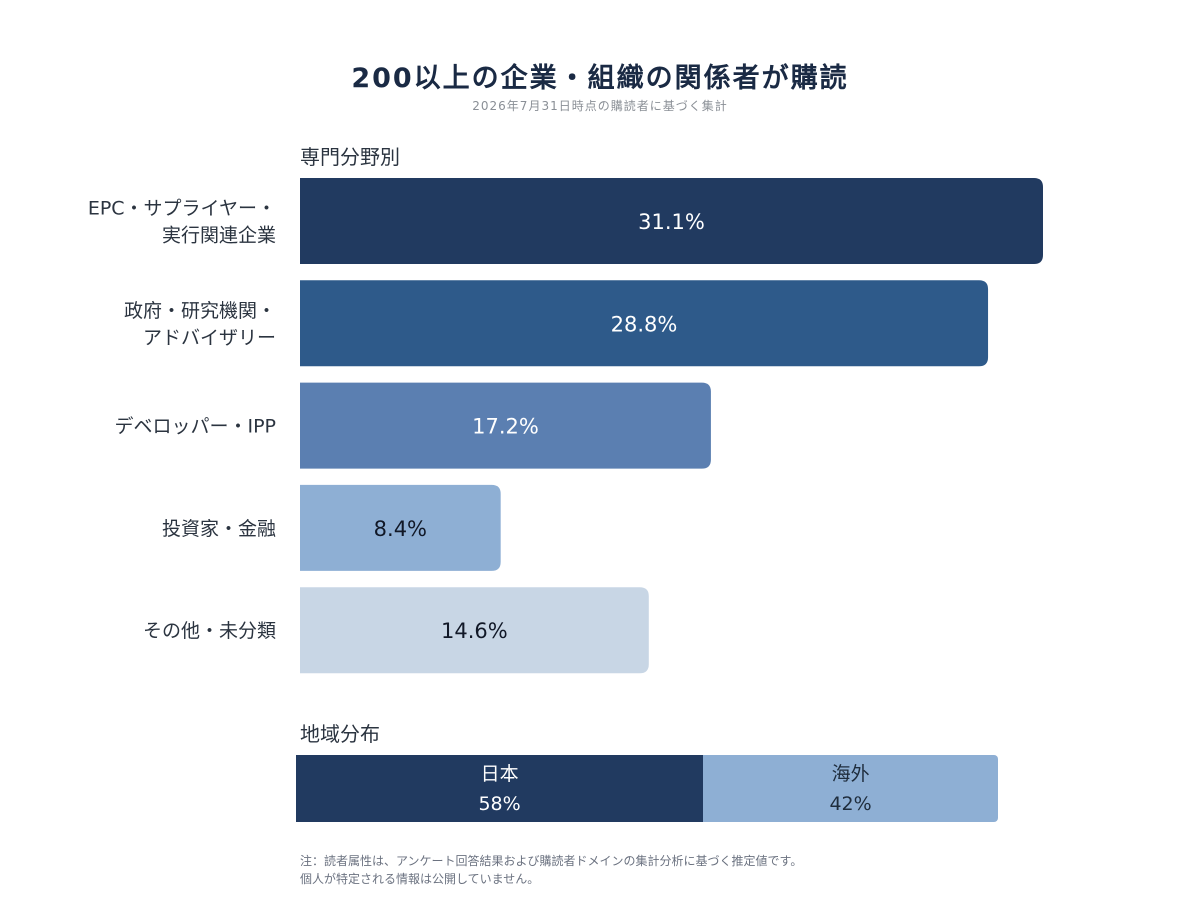  I want to click on category-label-line-1-1: アドバイザリー, so click(209, 338).